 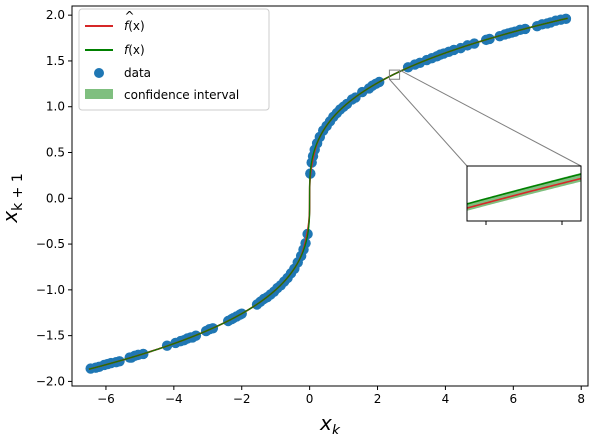 I want to click on zoom-region-box, so click(x=394, y=74).